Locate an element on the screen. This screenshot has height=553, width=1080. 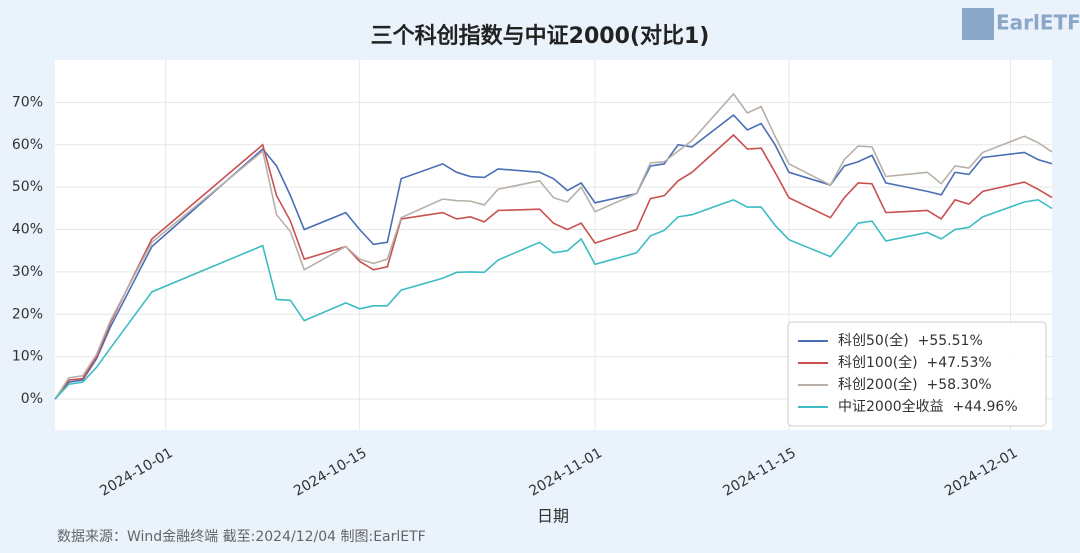
legend-box is located at coordinates (917, 374).